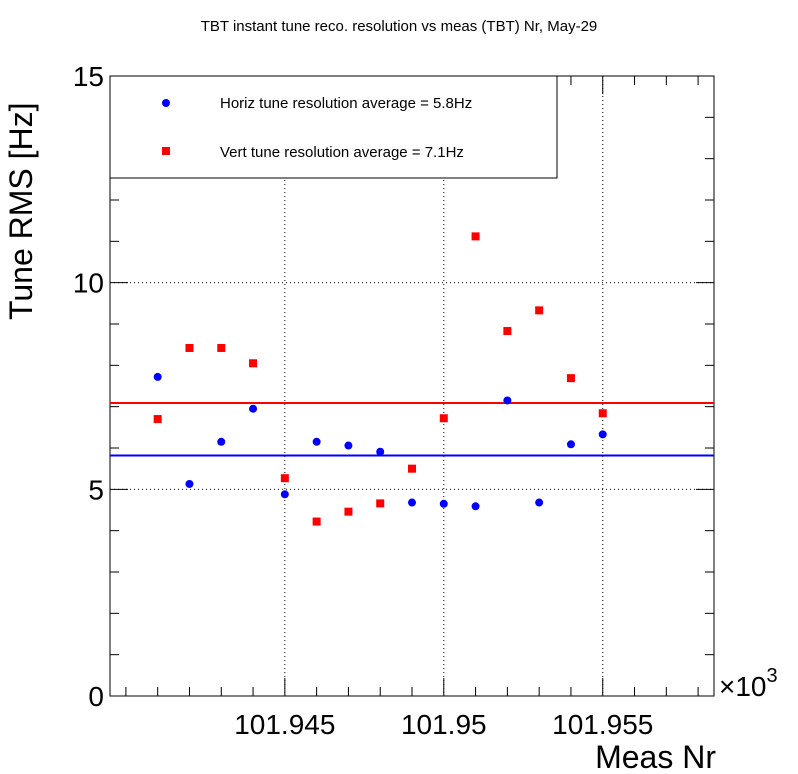 This screenshot has width=798, height=774. What do you see at coordinates (166, 151) in the screenshot?
I see `legend-marker-vert` at bounding box center [166, 151].